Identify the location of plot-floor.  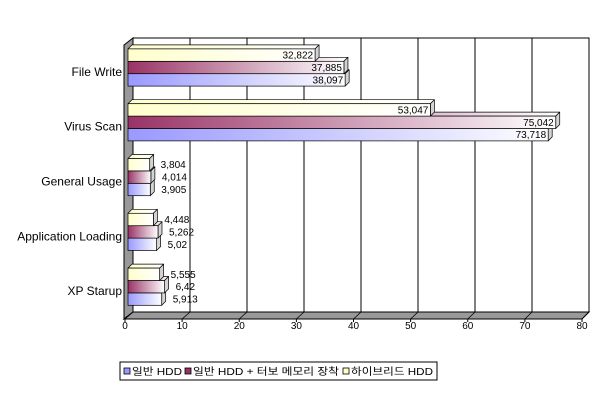
(356, 315).